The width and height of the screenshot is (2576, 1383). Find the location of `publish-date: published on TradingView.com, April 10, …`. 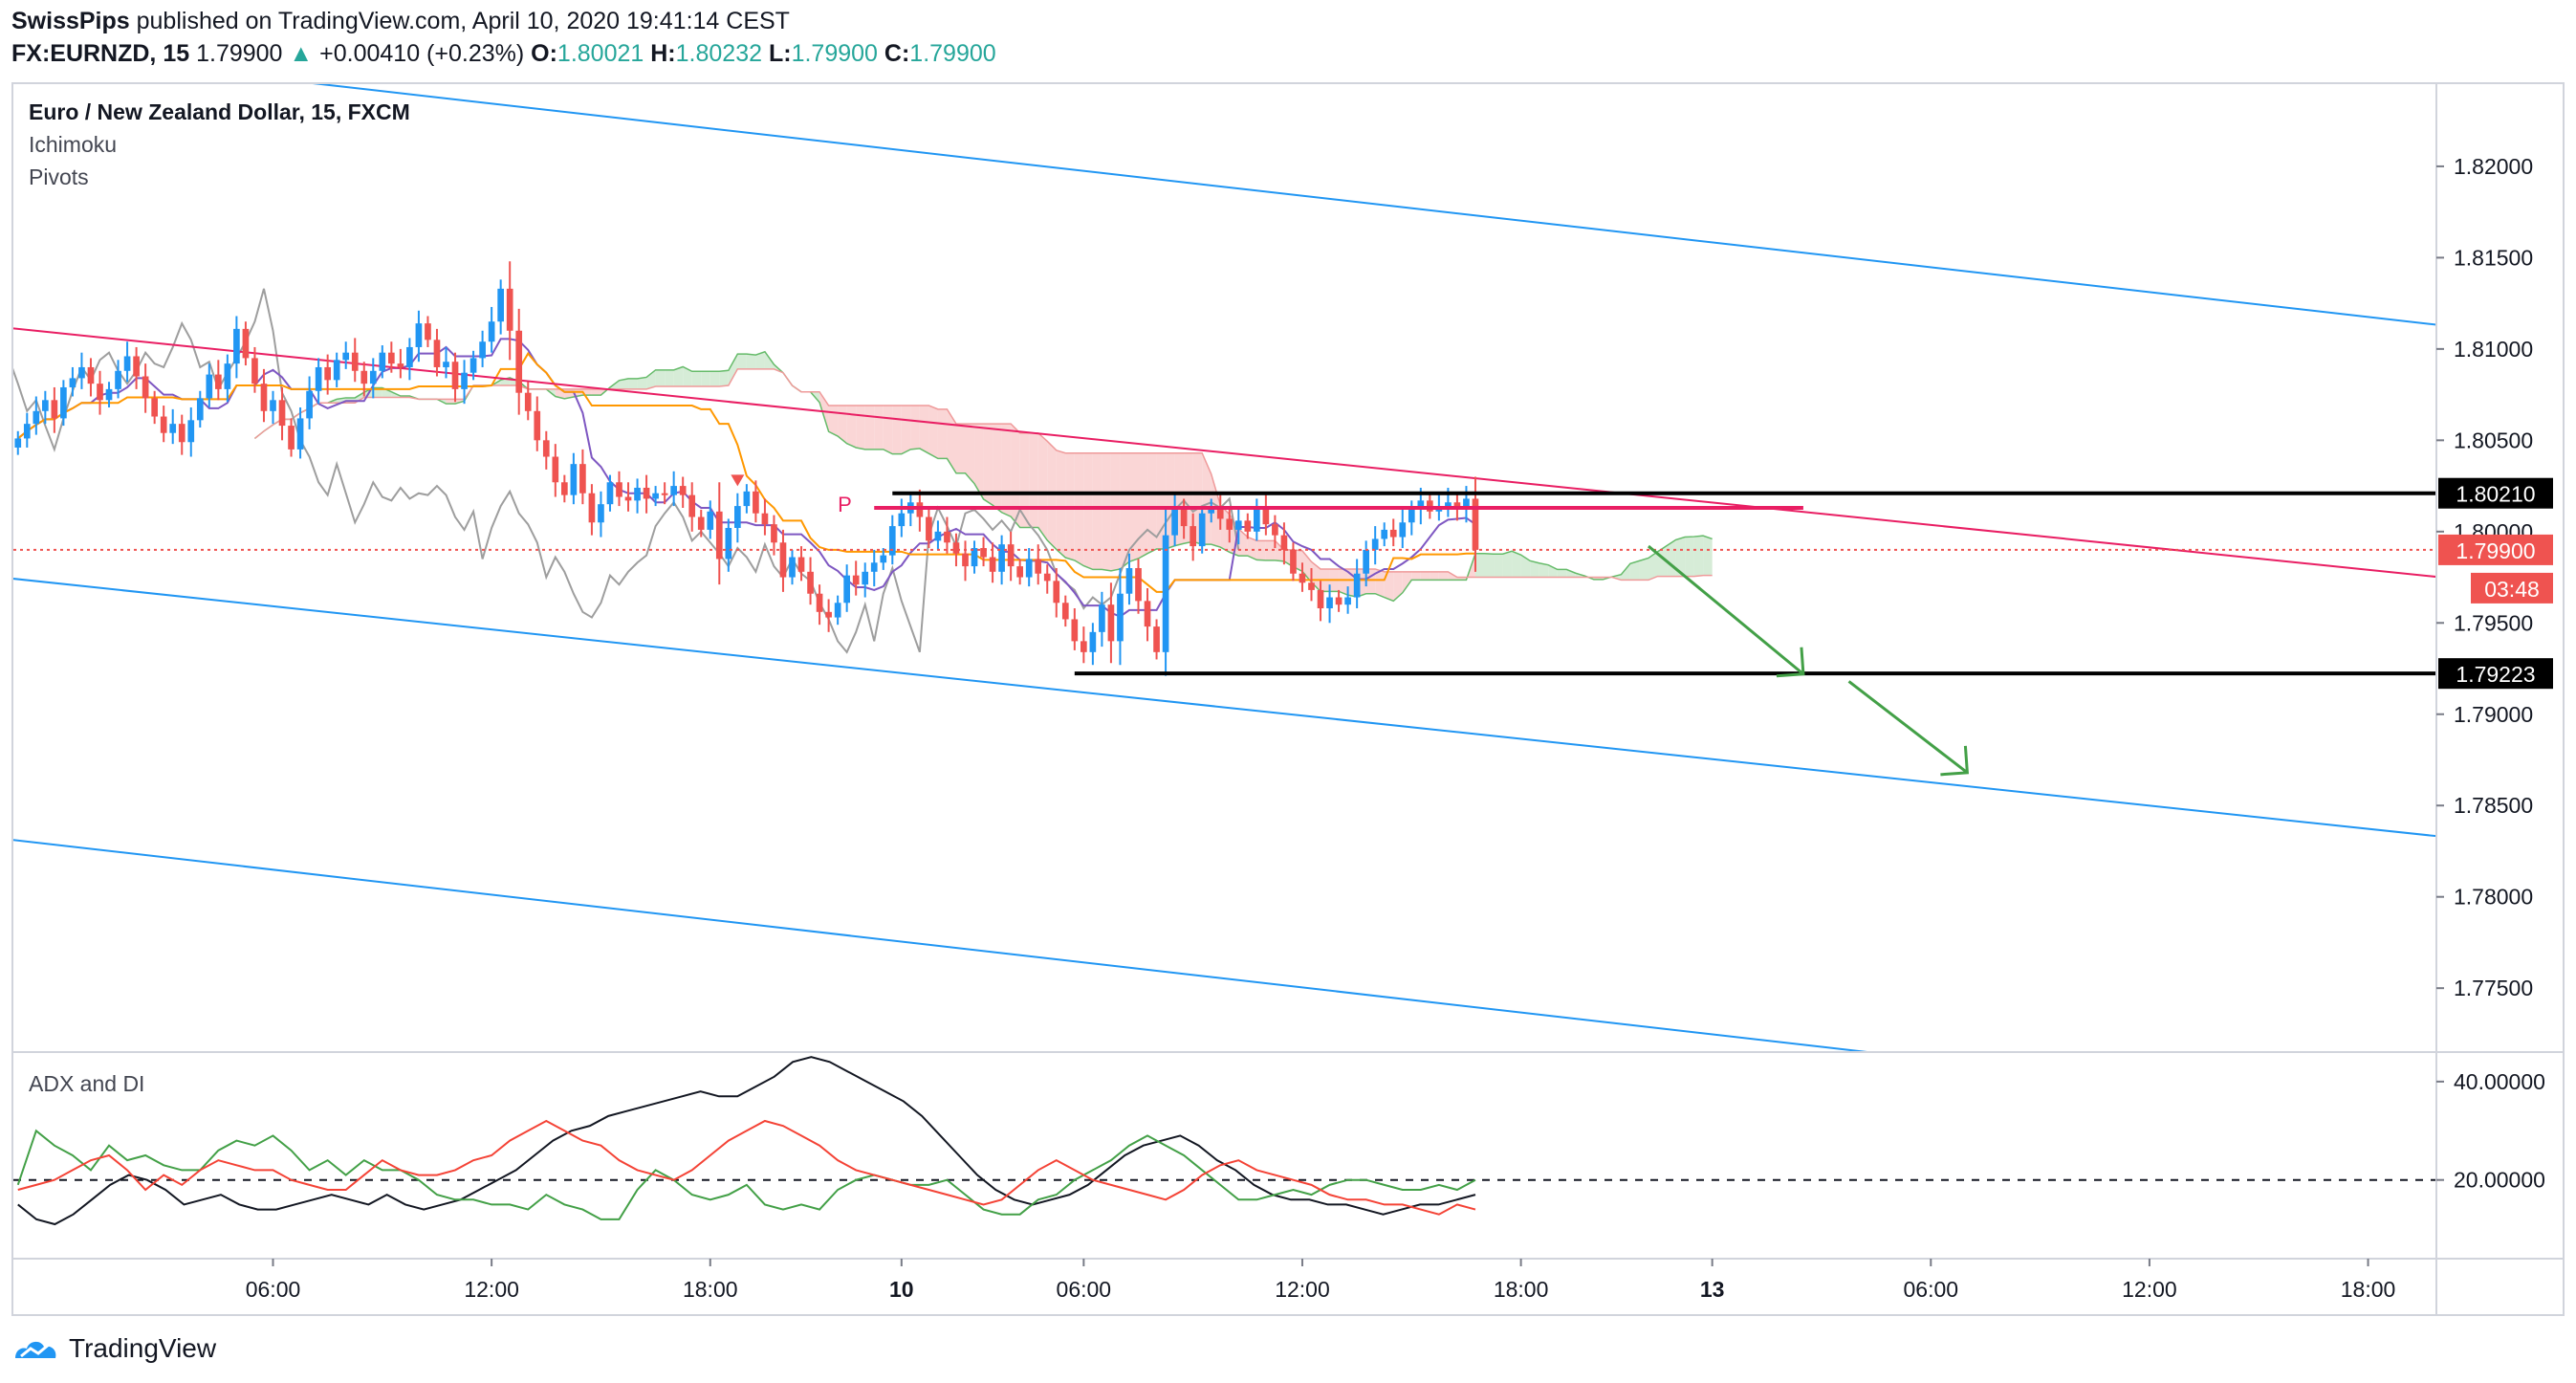

publish-date: published on TradingView.com, April 10, … is located at coordinates (463, 21).